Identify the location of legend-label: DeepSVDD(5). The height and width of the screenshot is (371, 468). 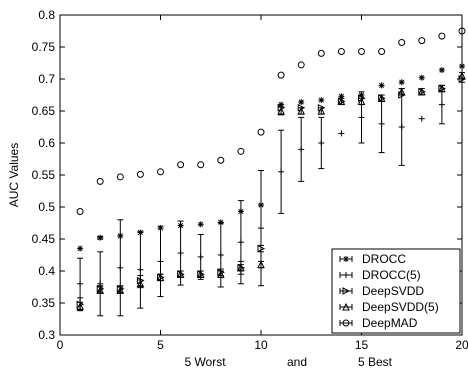
(400, 307).